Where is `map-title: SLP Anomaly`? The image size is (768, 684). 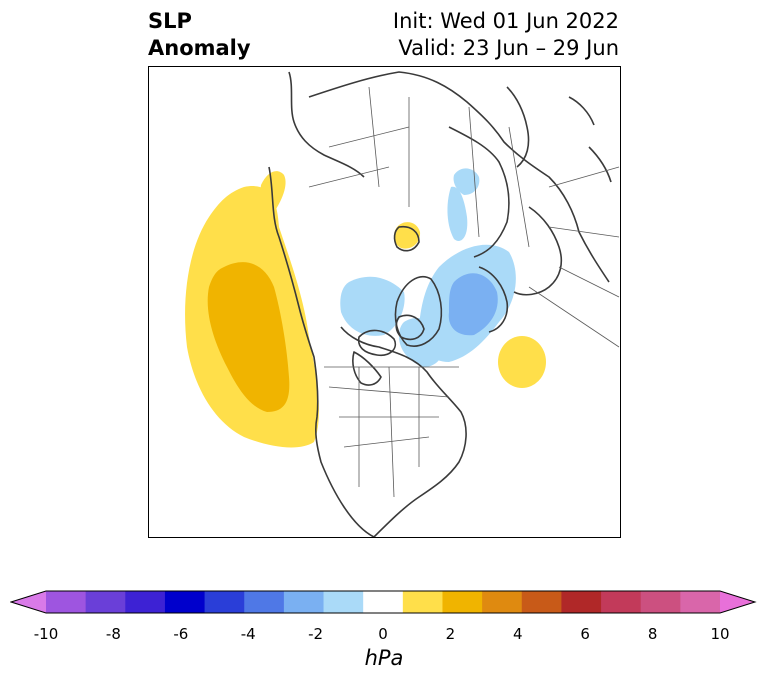 map-title: SLP Anomaly is located at coordinates (199, 35).